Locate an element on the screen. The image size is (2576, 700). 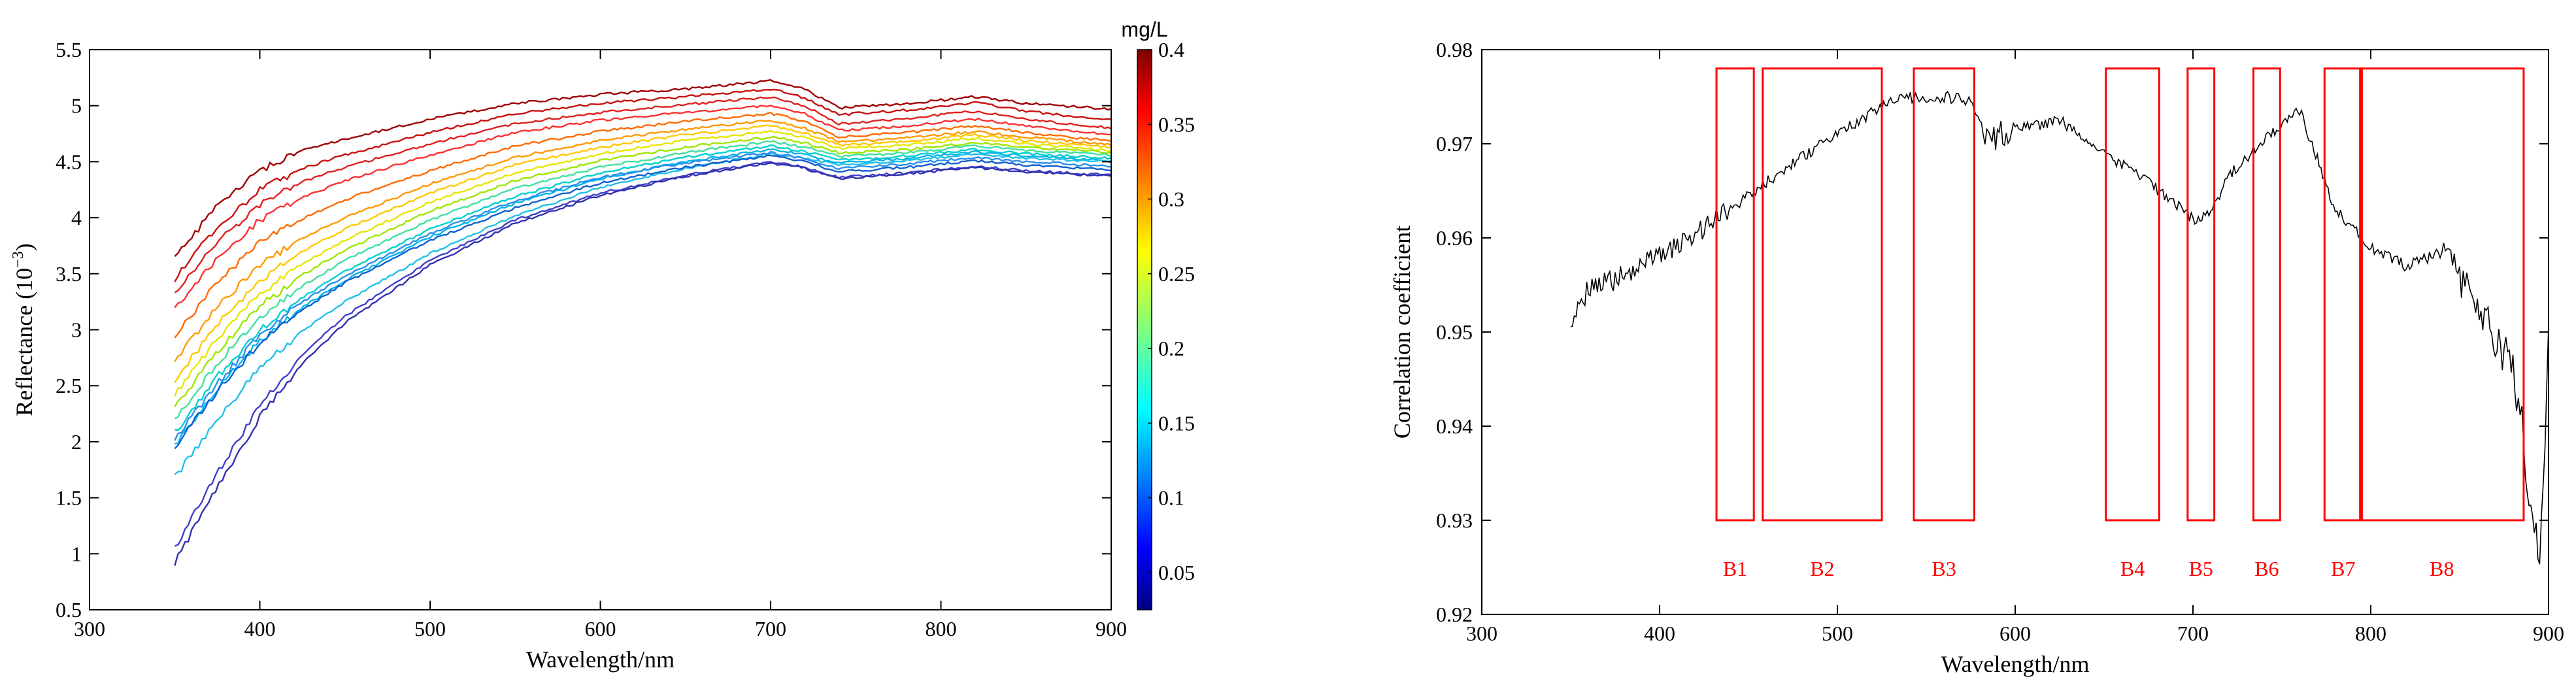
right-x-tick-label: 500 is located at coordinates (1838, 633).